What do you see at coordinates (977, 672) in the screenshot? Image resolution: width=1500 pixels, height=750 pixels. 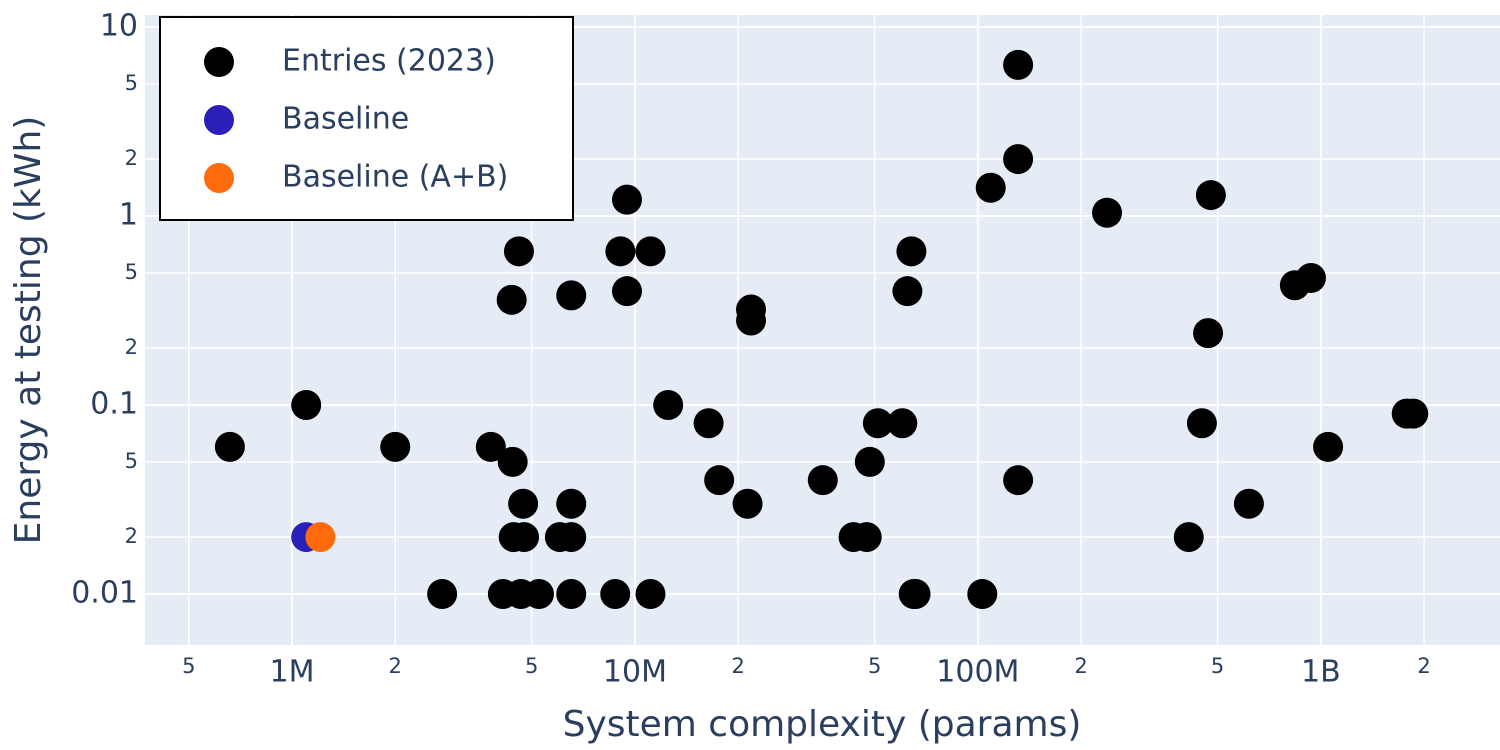 I see `x-tick-label: 100M` at bounding box center [977, 672].